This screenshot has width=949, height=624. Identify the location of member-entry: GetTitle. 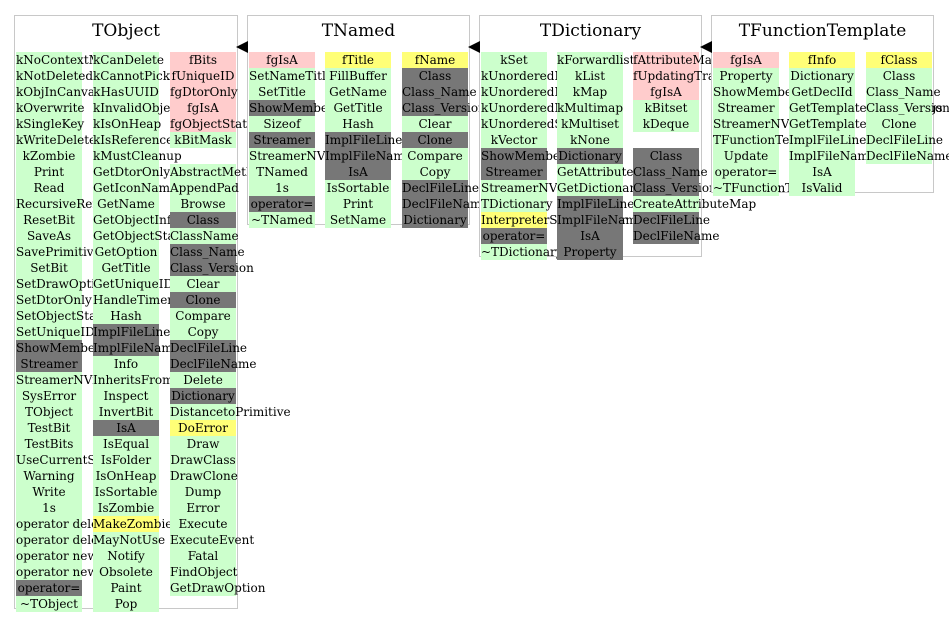
(358, 108).